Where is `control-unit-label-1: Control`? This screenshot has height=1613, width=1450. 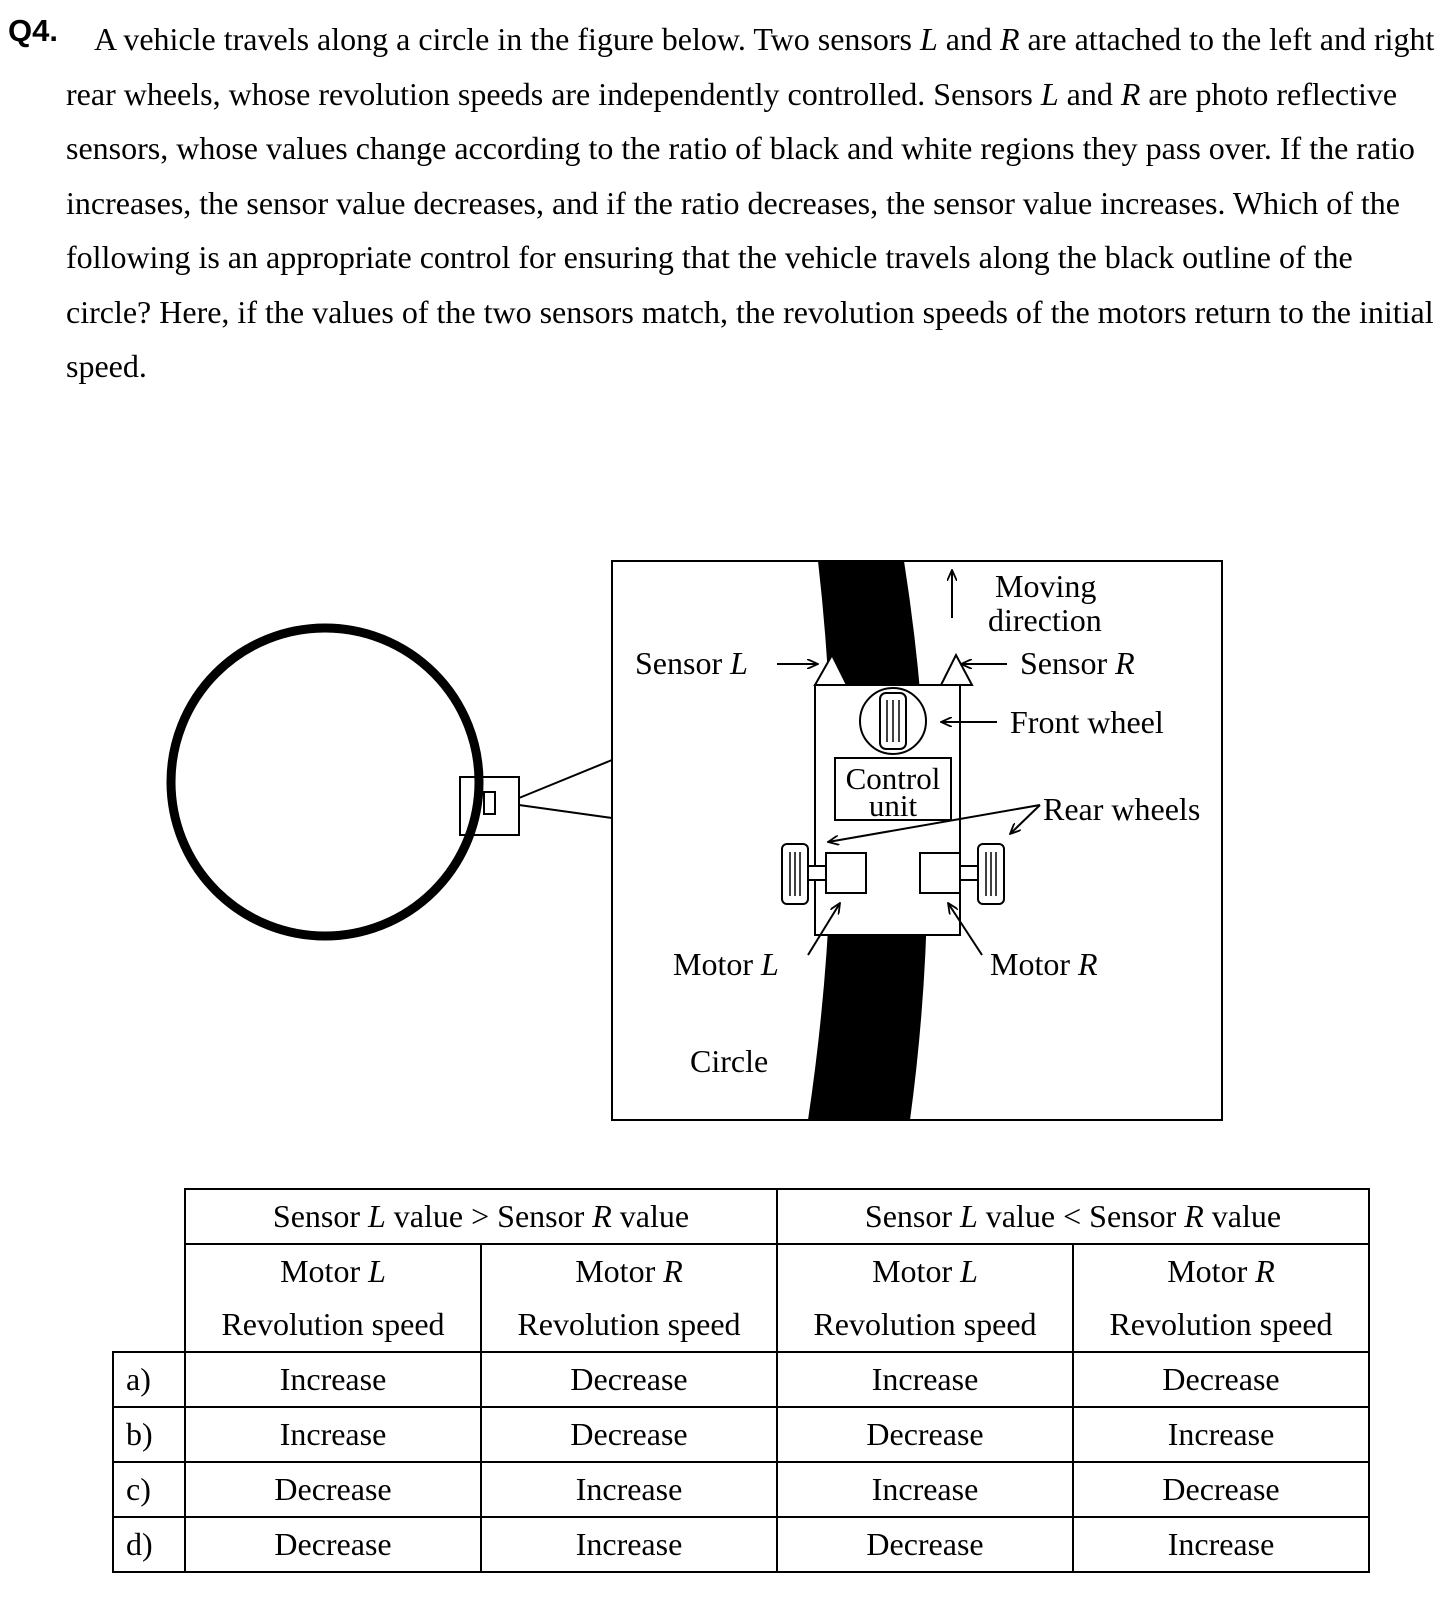 control-unit-label-1: Control is located at coordinates (893, 778).